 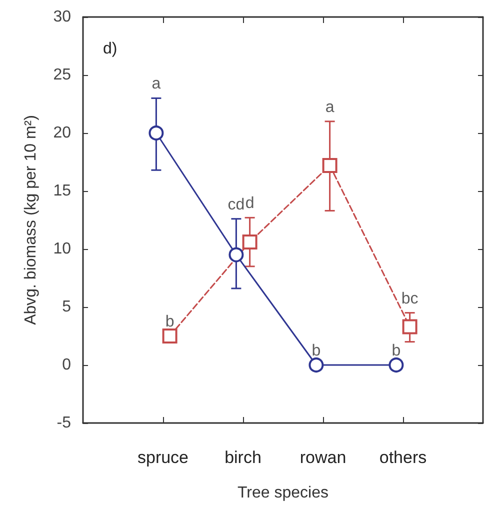 What do you see at coordinates (62, 191) in the screenshot?
I see `y-tick-label: 15` at bounding box center [62, 191].